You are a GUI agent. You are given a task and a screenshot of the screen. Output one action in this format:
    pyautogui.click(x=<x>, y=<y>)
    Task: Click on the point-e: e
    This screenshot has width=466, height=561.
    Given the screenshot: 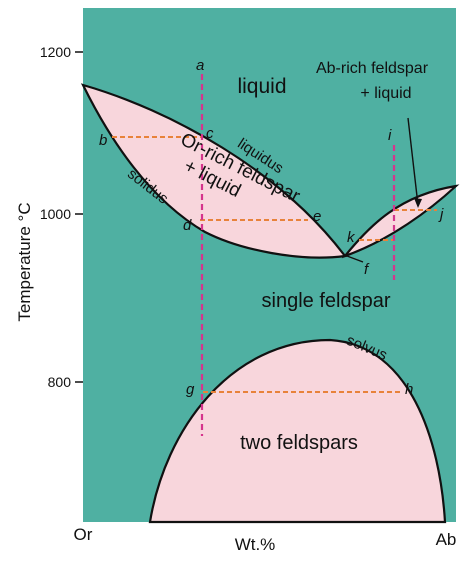 What is the action you would take?
    pyautogui.click(x=317, y=216)
    